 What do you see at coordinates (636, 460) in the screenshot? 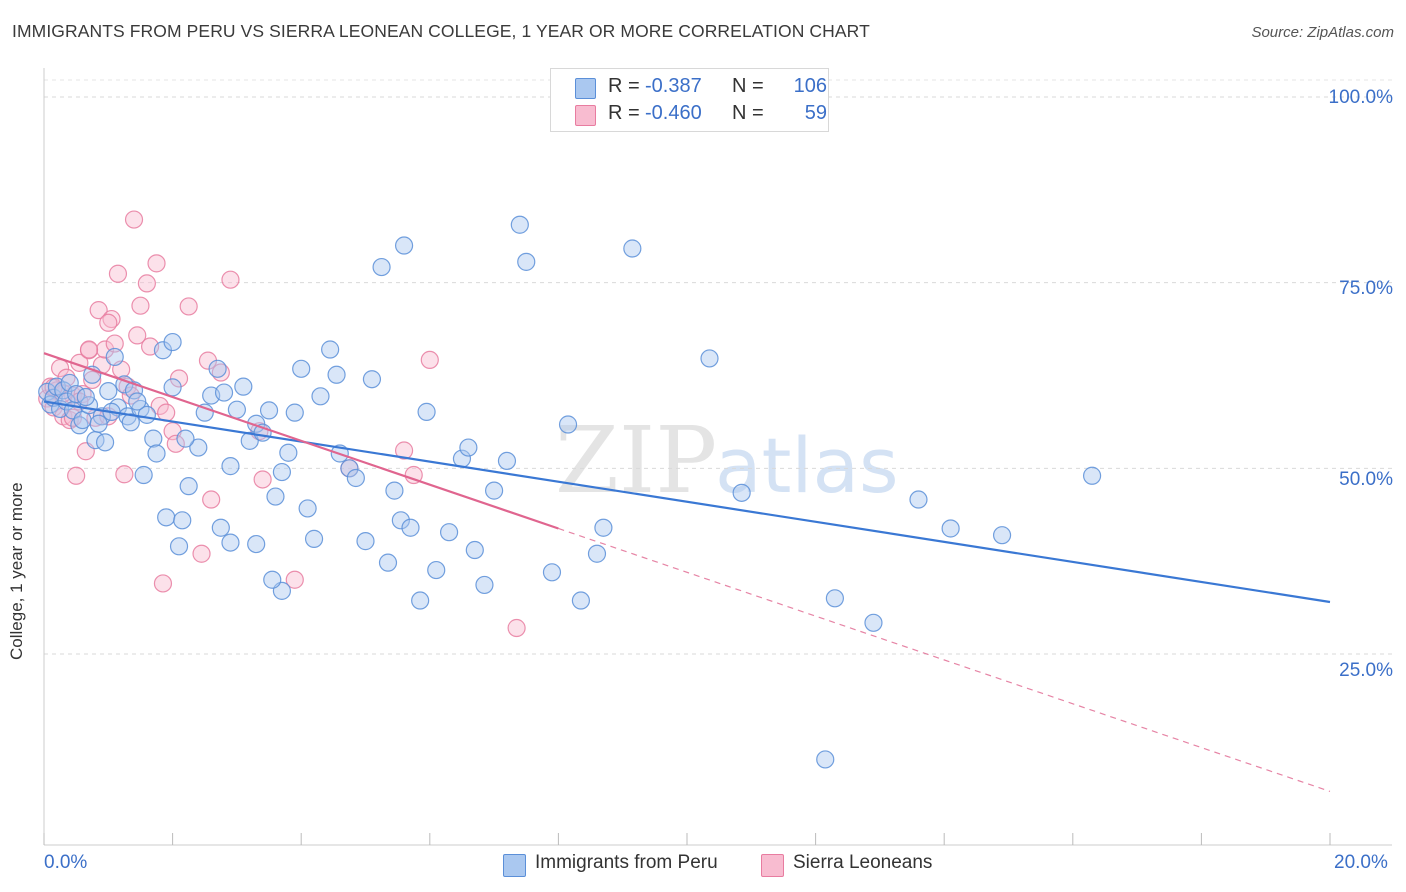
I see `watermark-zip: ZIP` at bounding box center [636, 460].